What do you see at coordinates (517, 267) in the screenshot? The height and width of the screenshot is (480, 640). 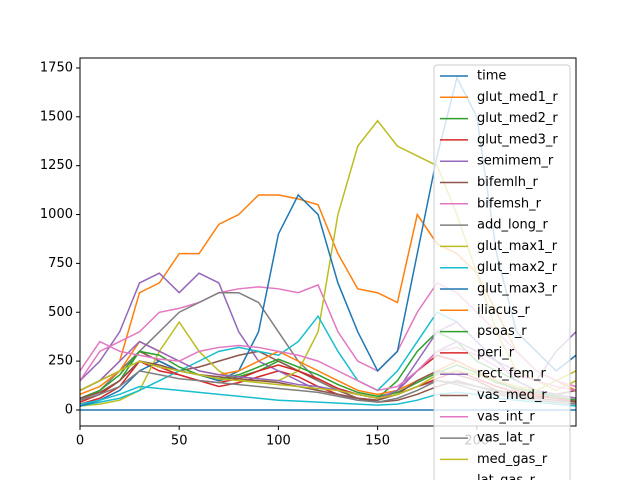 I see `legend-label: glut_max2_r` at bounding box center [517, 267].